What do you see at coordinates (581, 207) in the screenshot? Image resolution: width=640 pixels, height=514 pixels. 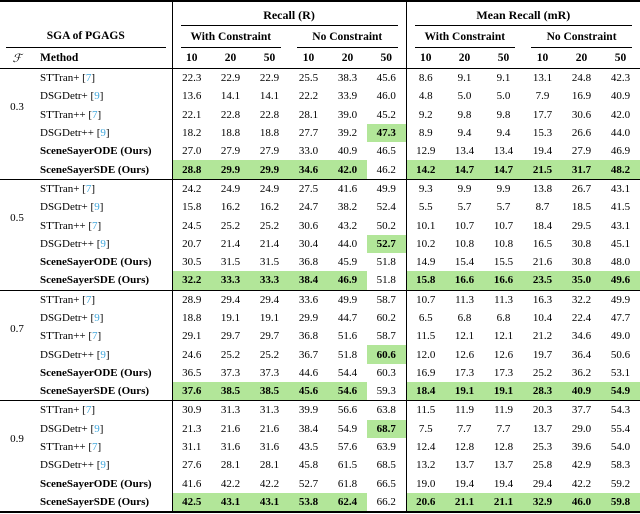 I see `metric-cell: 18.5` at bounding box center [581, 207].